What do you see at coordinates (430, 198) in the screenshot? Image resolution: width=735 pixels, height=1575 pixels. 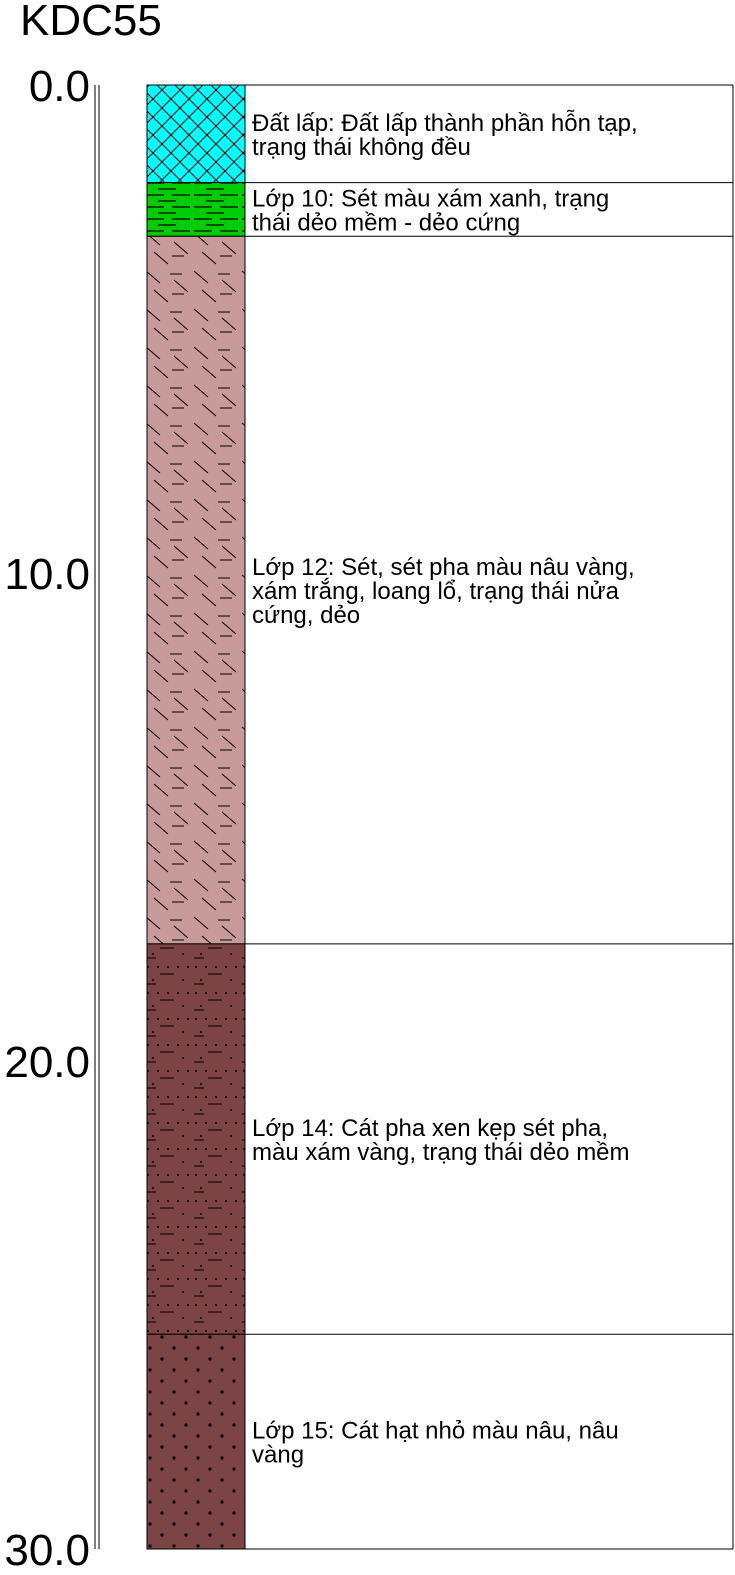 I see `layer-description-line: Lớp 10: Sét màu xám xanh, trạng` at bounding box center [430, 198].